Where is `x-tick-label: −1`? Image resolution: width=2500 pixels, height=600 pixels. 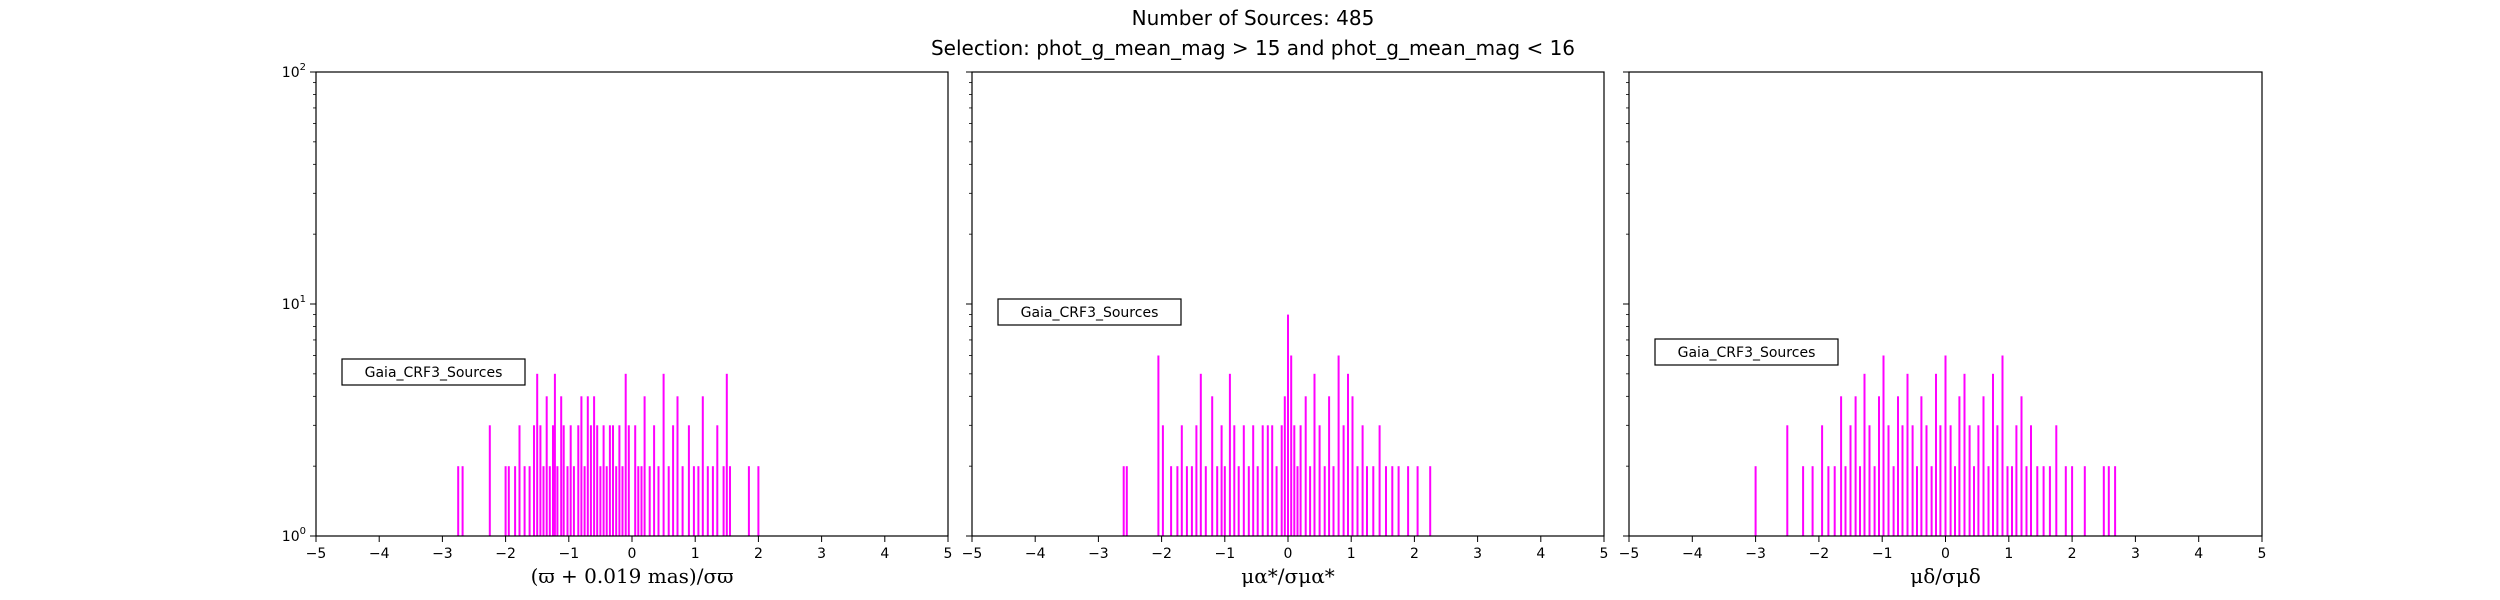
x-tick-label: −1 is located at coordinates (568, 554).